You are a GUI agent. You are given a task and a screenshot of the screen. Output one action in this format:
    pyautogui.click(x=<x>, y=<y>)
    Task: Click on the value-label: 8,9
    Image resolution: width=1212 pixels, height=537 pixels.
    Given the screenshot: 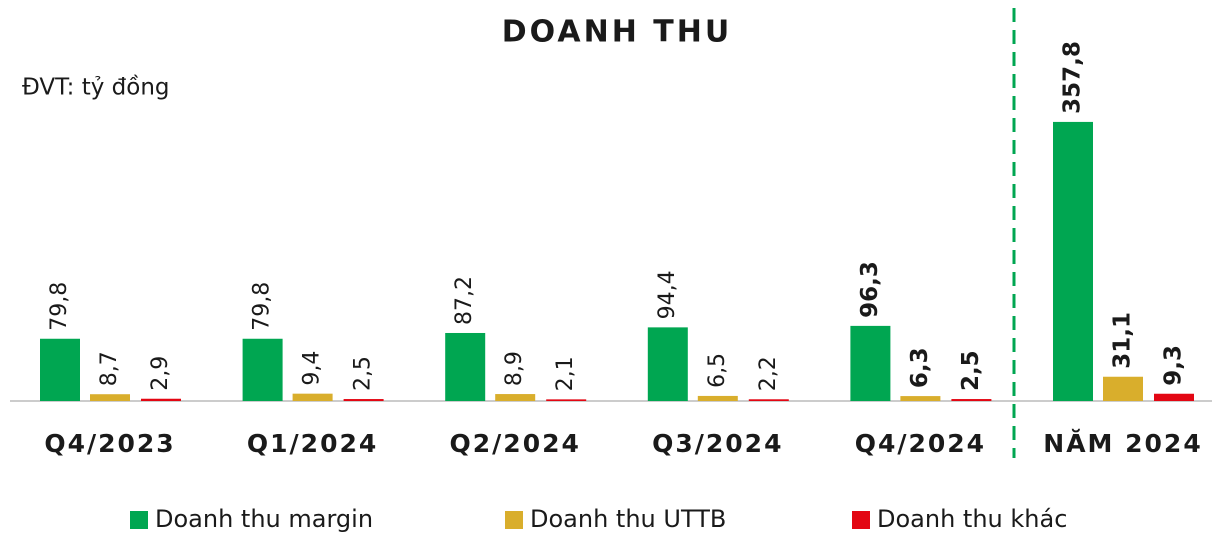 What is the action you would take?
    pyautogui.click(x=514, y=368)
    